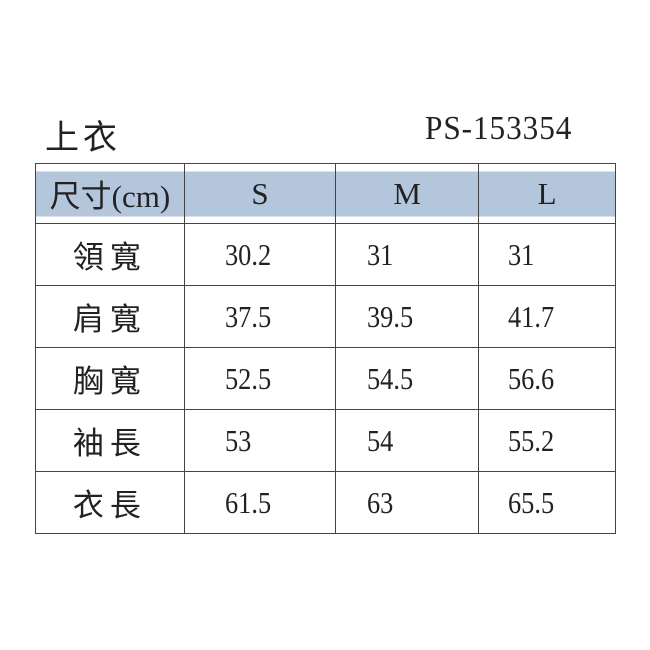 Image resolution: width=650 pixels, height=650 pixels. What do you see at coordinates (247, 378) in the screenshot?
I see `size-value: 52.5` at bounding box center [247, 378].